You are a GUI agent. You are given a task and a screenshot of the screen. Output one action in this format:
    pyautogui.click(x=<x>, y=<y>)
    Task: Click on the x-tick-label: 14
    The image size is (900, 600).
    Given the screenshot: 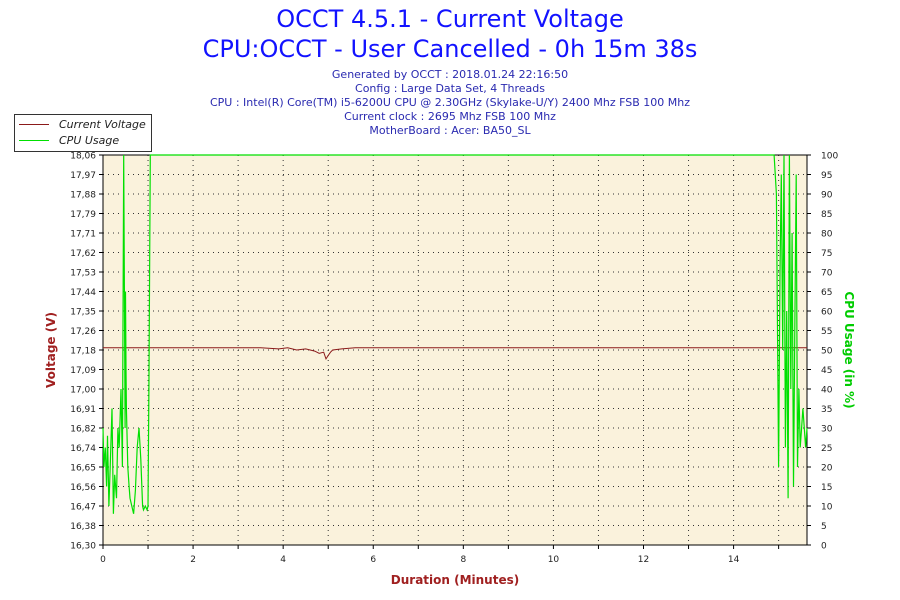 What is the action you would take?
    pyautogui.click(x=734, y=560)
    